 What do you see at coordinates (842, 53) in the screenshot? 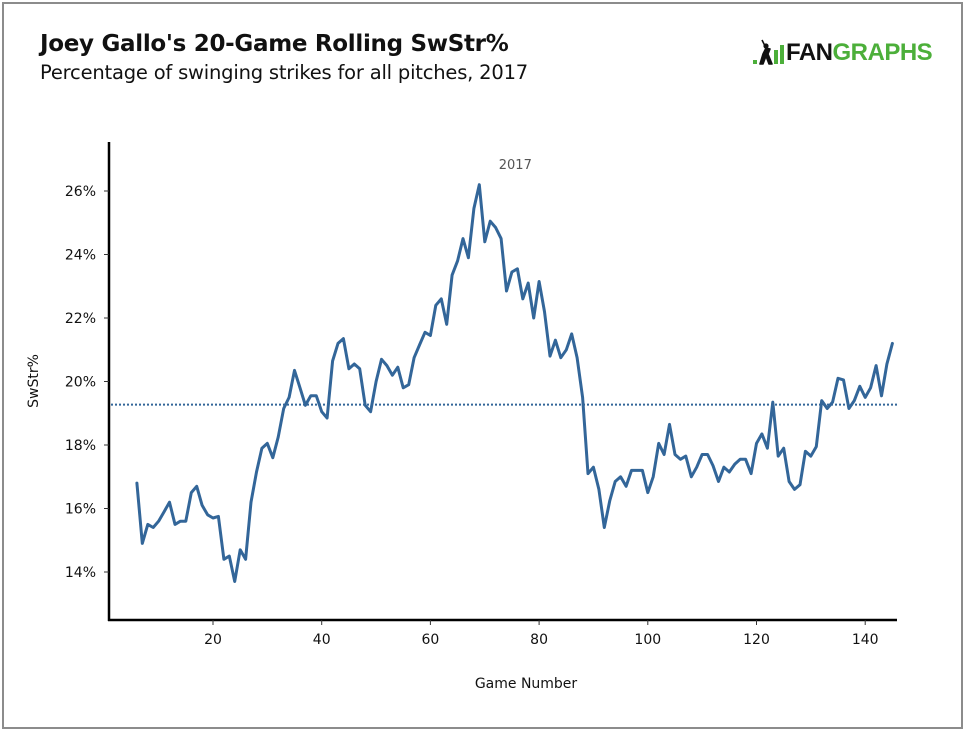
I see `fangraphs-logo: FAN GRAPHS` at bounding box center [842, 53].